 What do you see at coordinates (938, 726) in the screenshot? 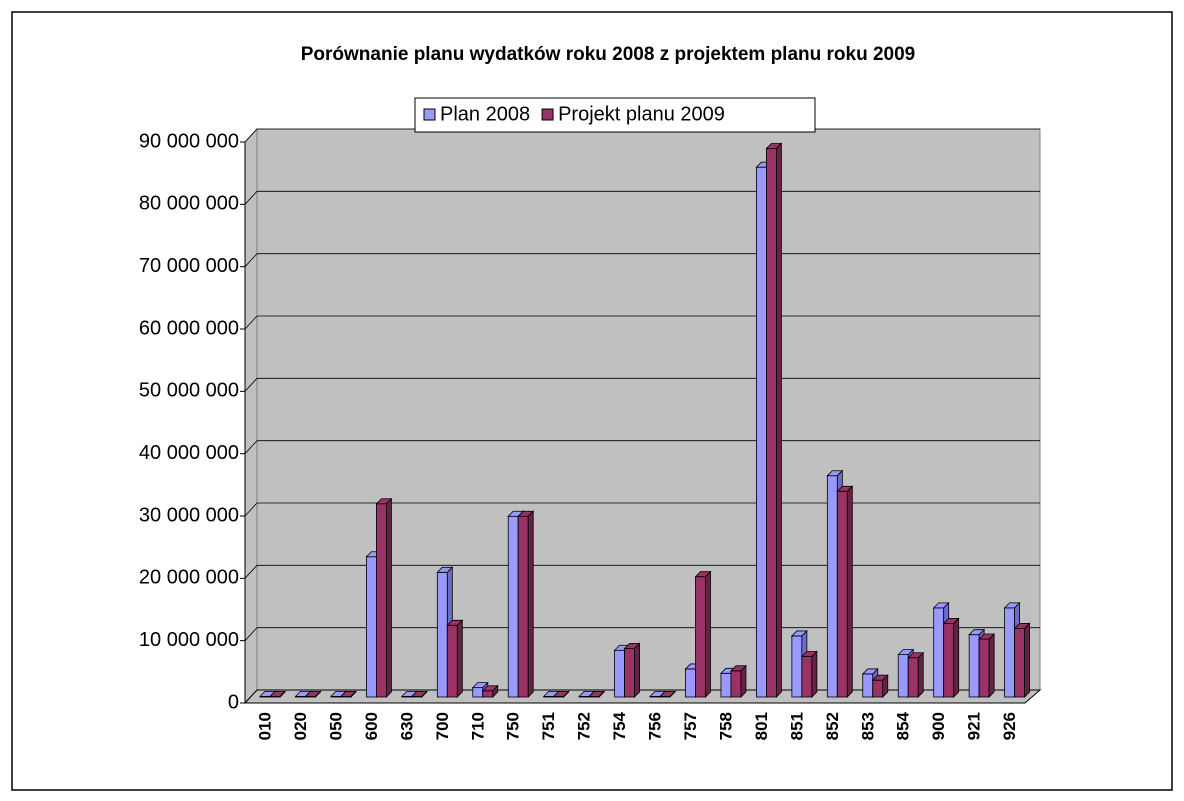
I see `x-tick-label: 900` at bounding box center [938, 726].